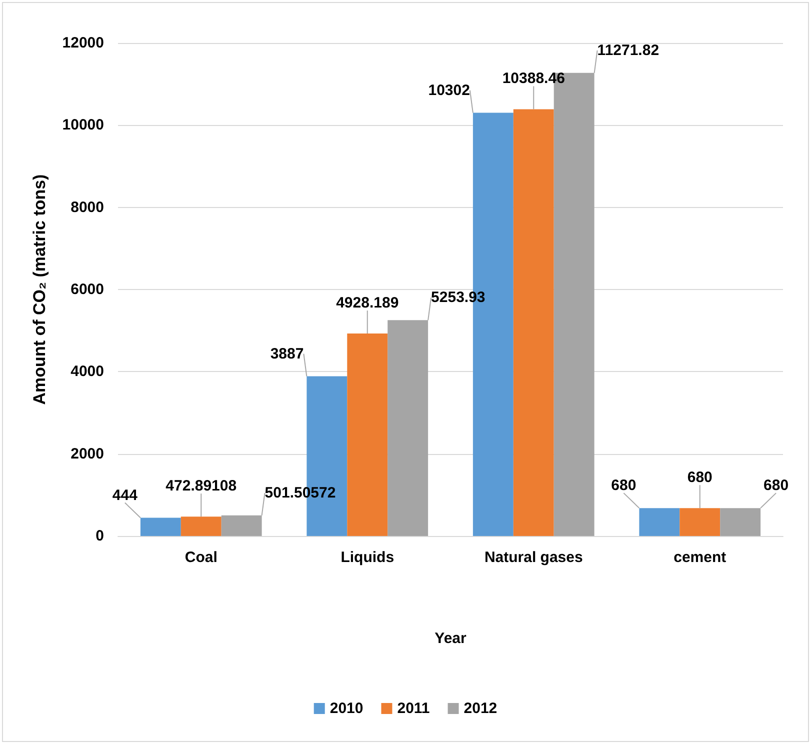 Image resolution: width=811 pixels, height=744 pixels. What do you see at coordinates (481, 708) in the screenshot?
I see `legend-label: 2012` at bounding box center [481, 708].